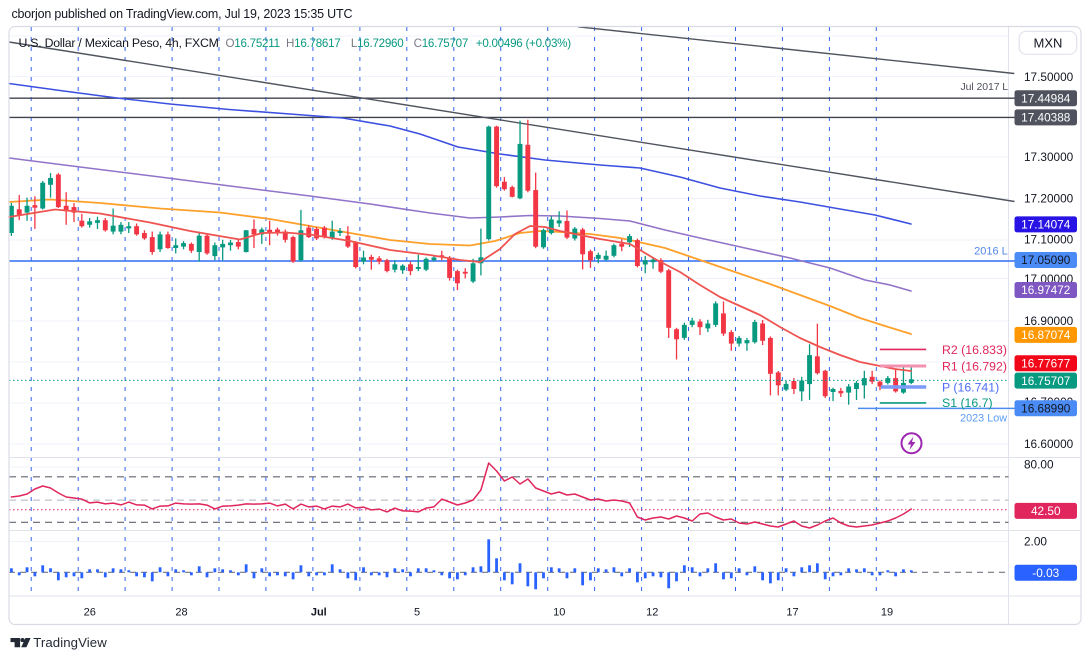  What do you see at coordinates (792, 613) in the screenshot?
I see `svg-text: 17` at bounding box center [792, 613].